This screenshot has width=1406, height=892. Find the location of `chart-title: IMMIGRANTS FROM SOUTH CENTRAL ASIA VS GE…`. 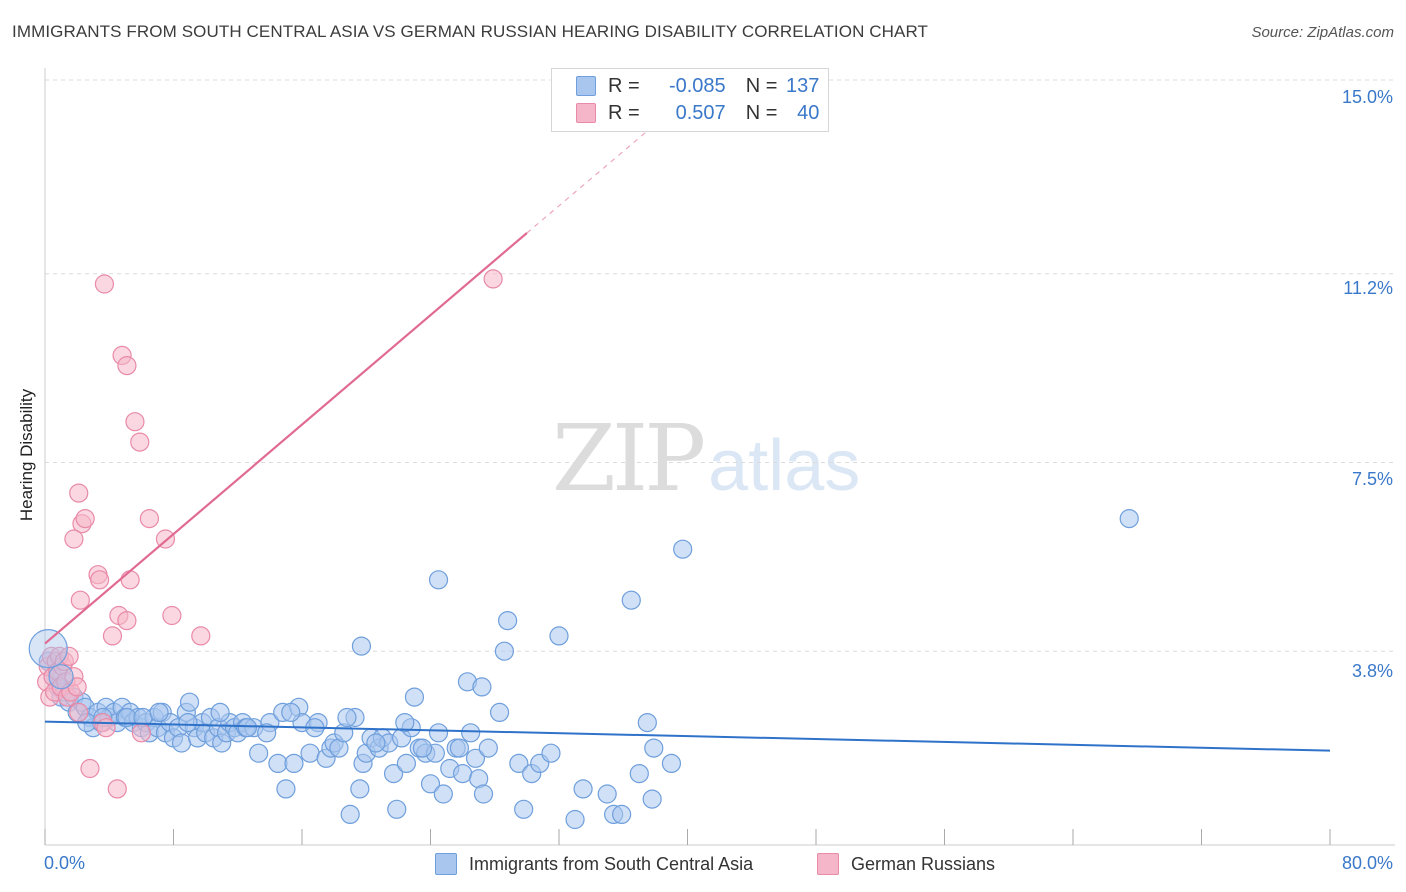

chart-title: IMMIGRANTS FROM SOUTH CENTRAL ASIA VS GE… is located at coordinates (470, 31).